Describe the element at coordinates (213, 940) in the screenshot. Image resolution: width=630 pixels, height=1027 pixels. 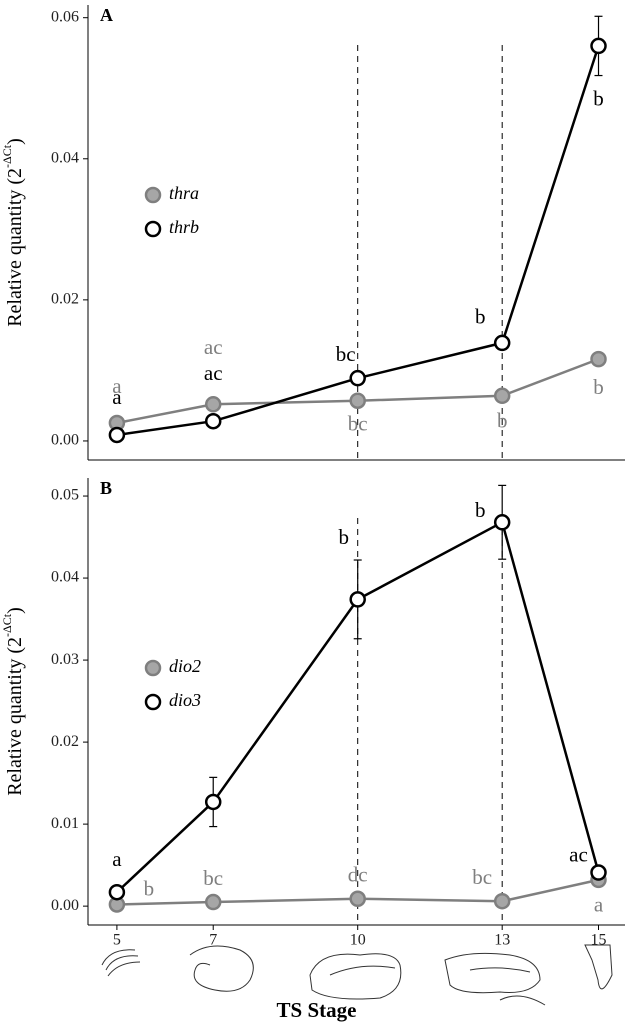
I see `x-tick-label: 7` at that location.